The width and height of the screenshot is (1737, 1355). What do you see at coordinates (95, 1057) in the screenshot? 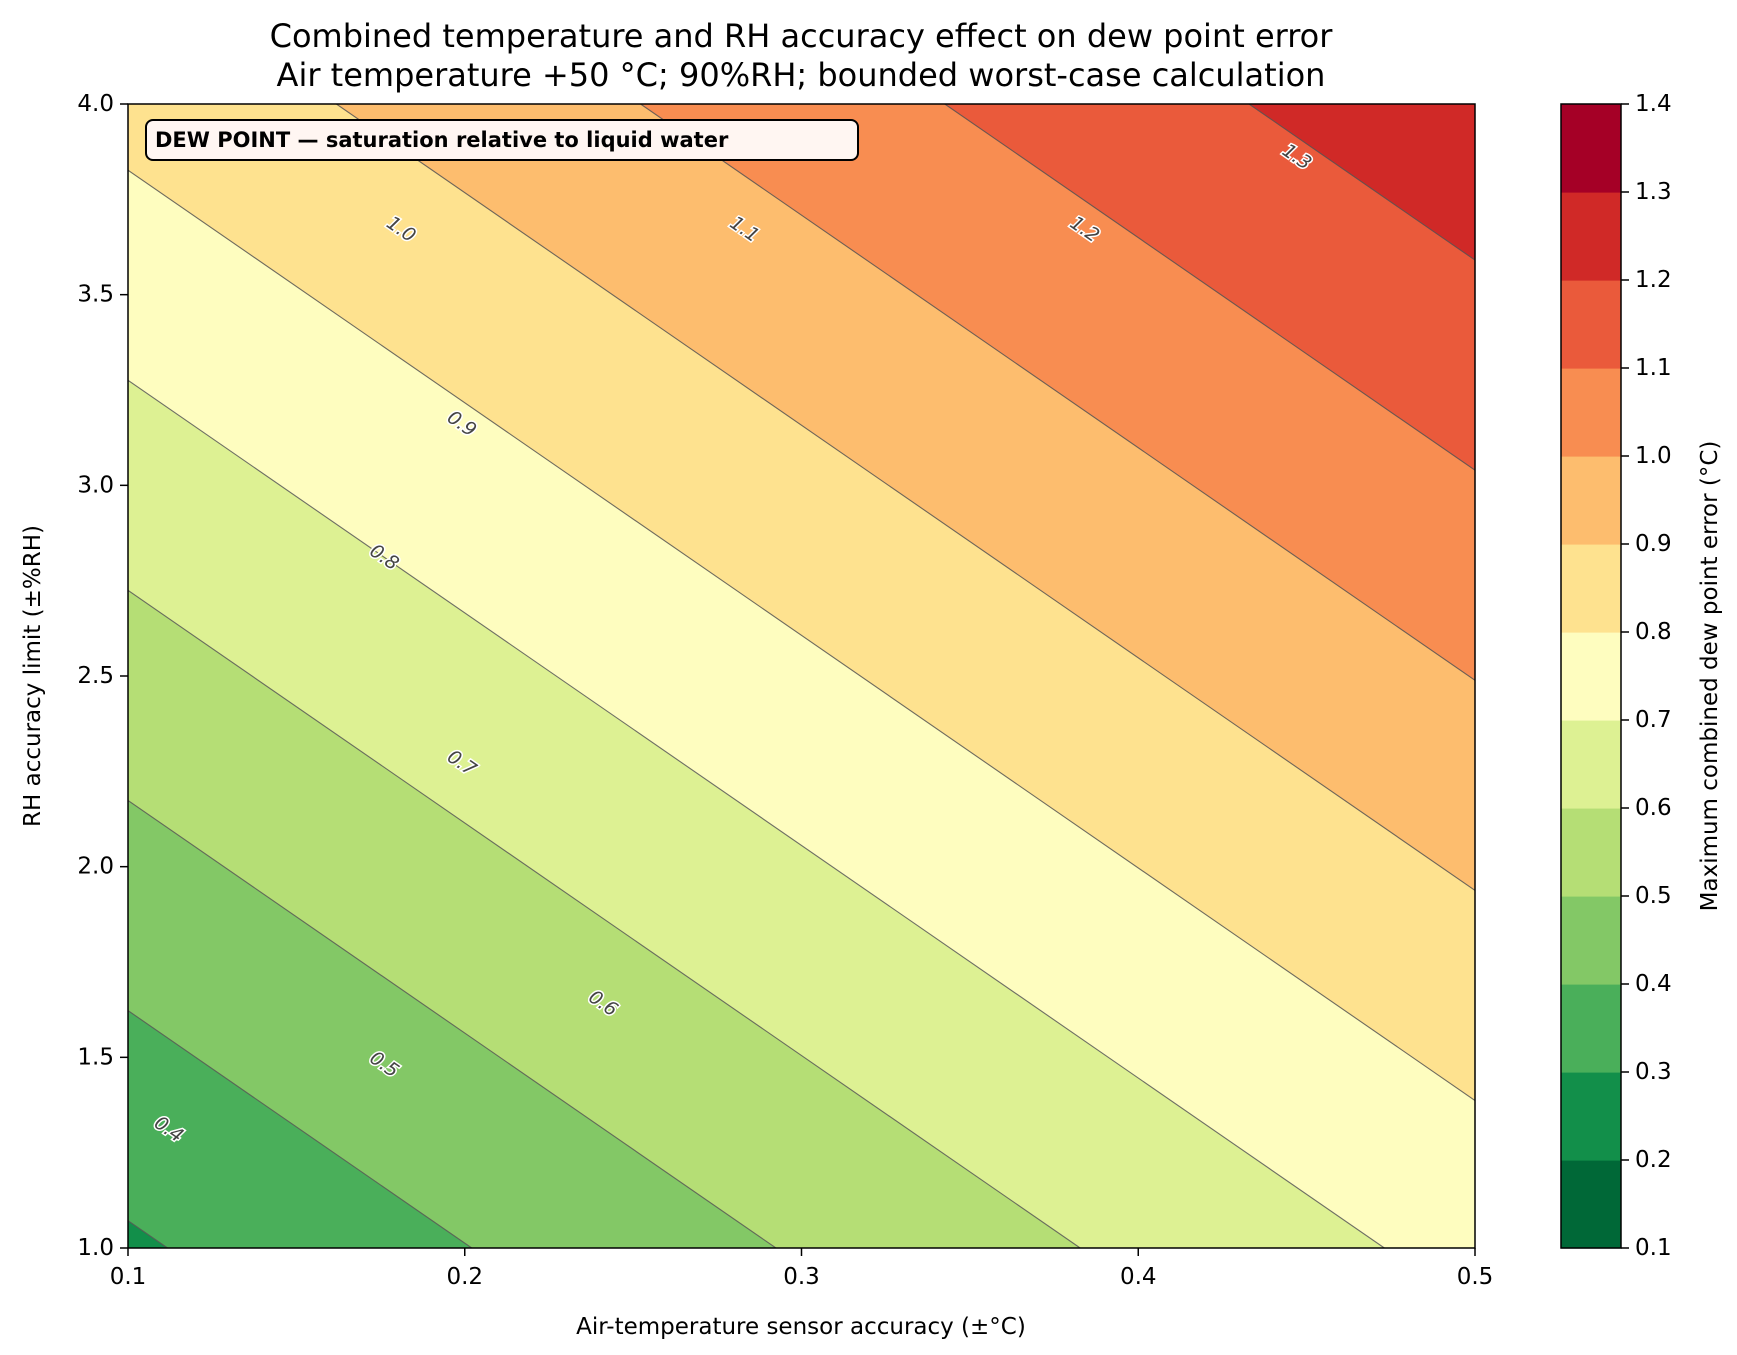
I see `y-tick-label: 1.5` at bounding box center [95, 1057].